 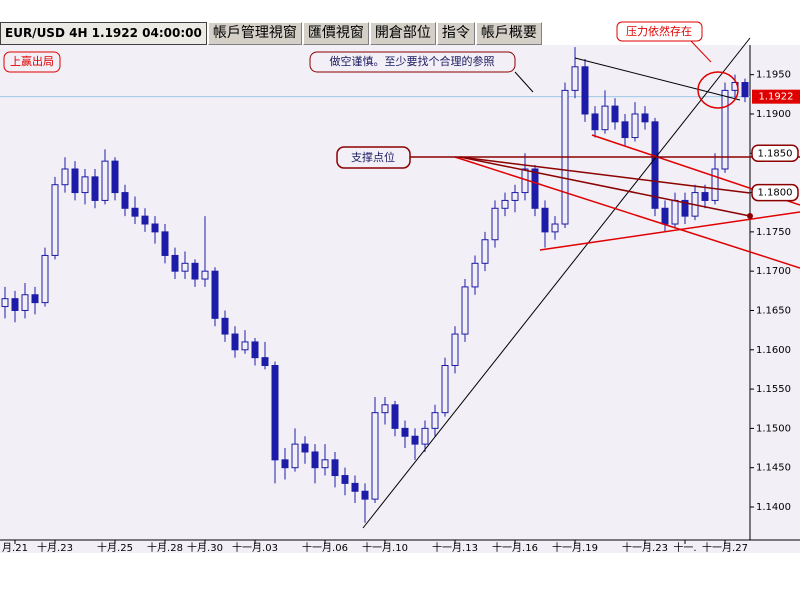 I want to click on y-tick-label: 1.1900, so click(x=773, y=114).